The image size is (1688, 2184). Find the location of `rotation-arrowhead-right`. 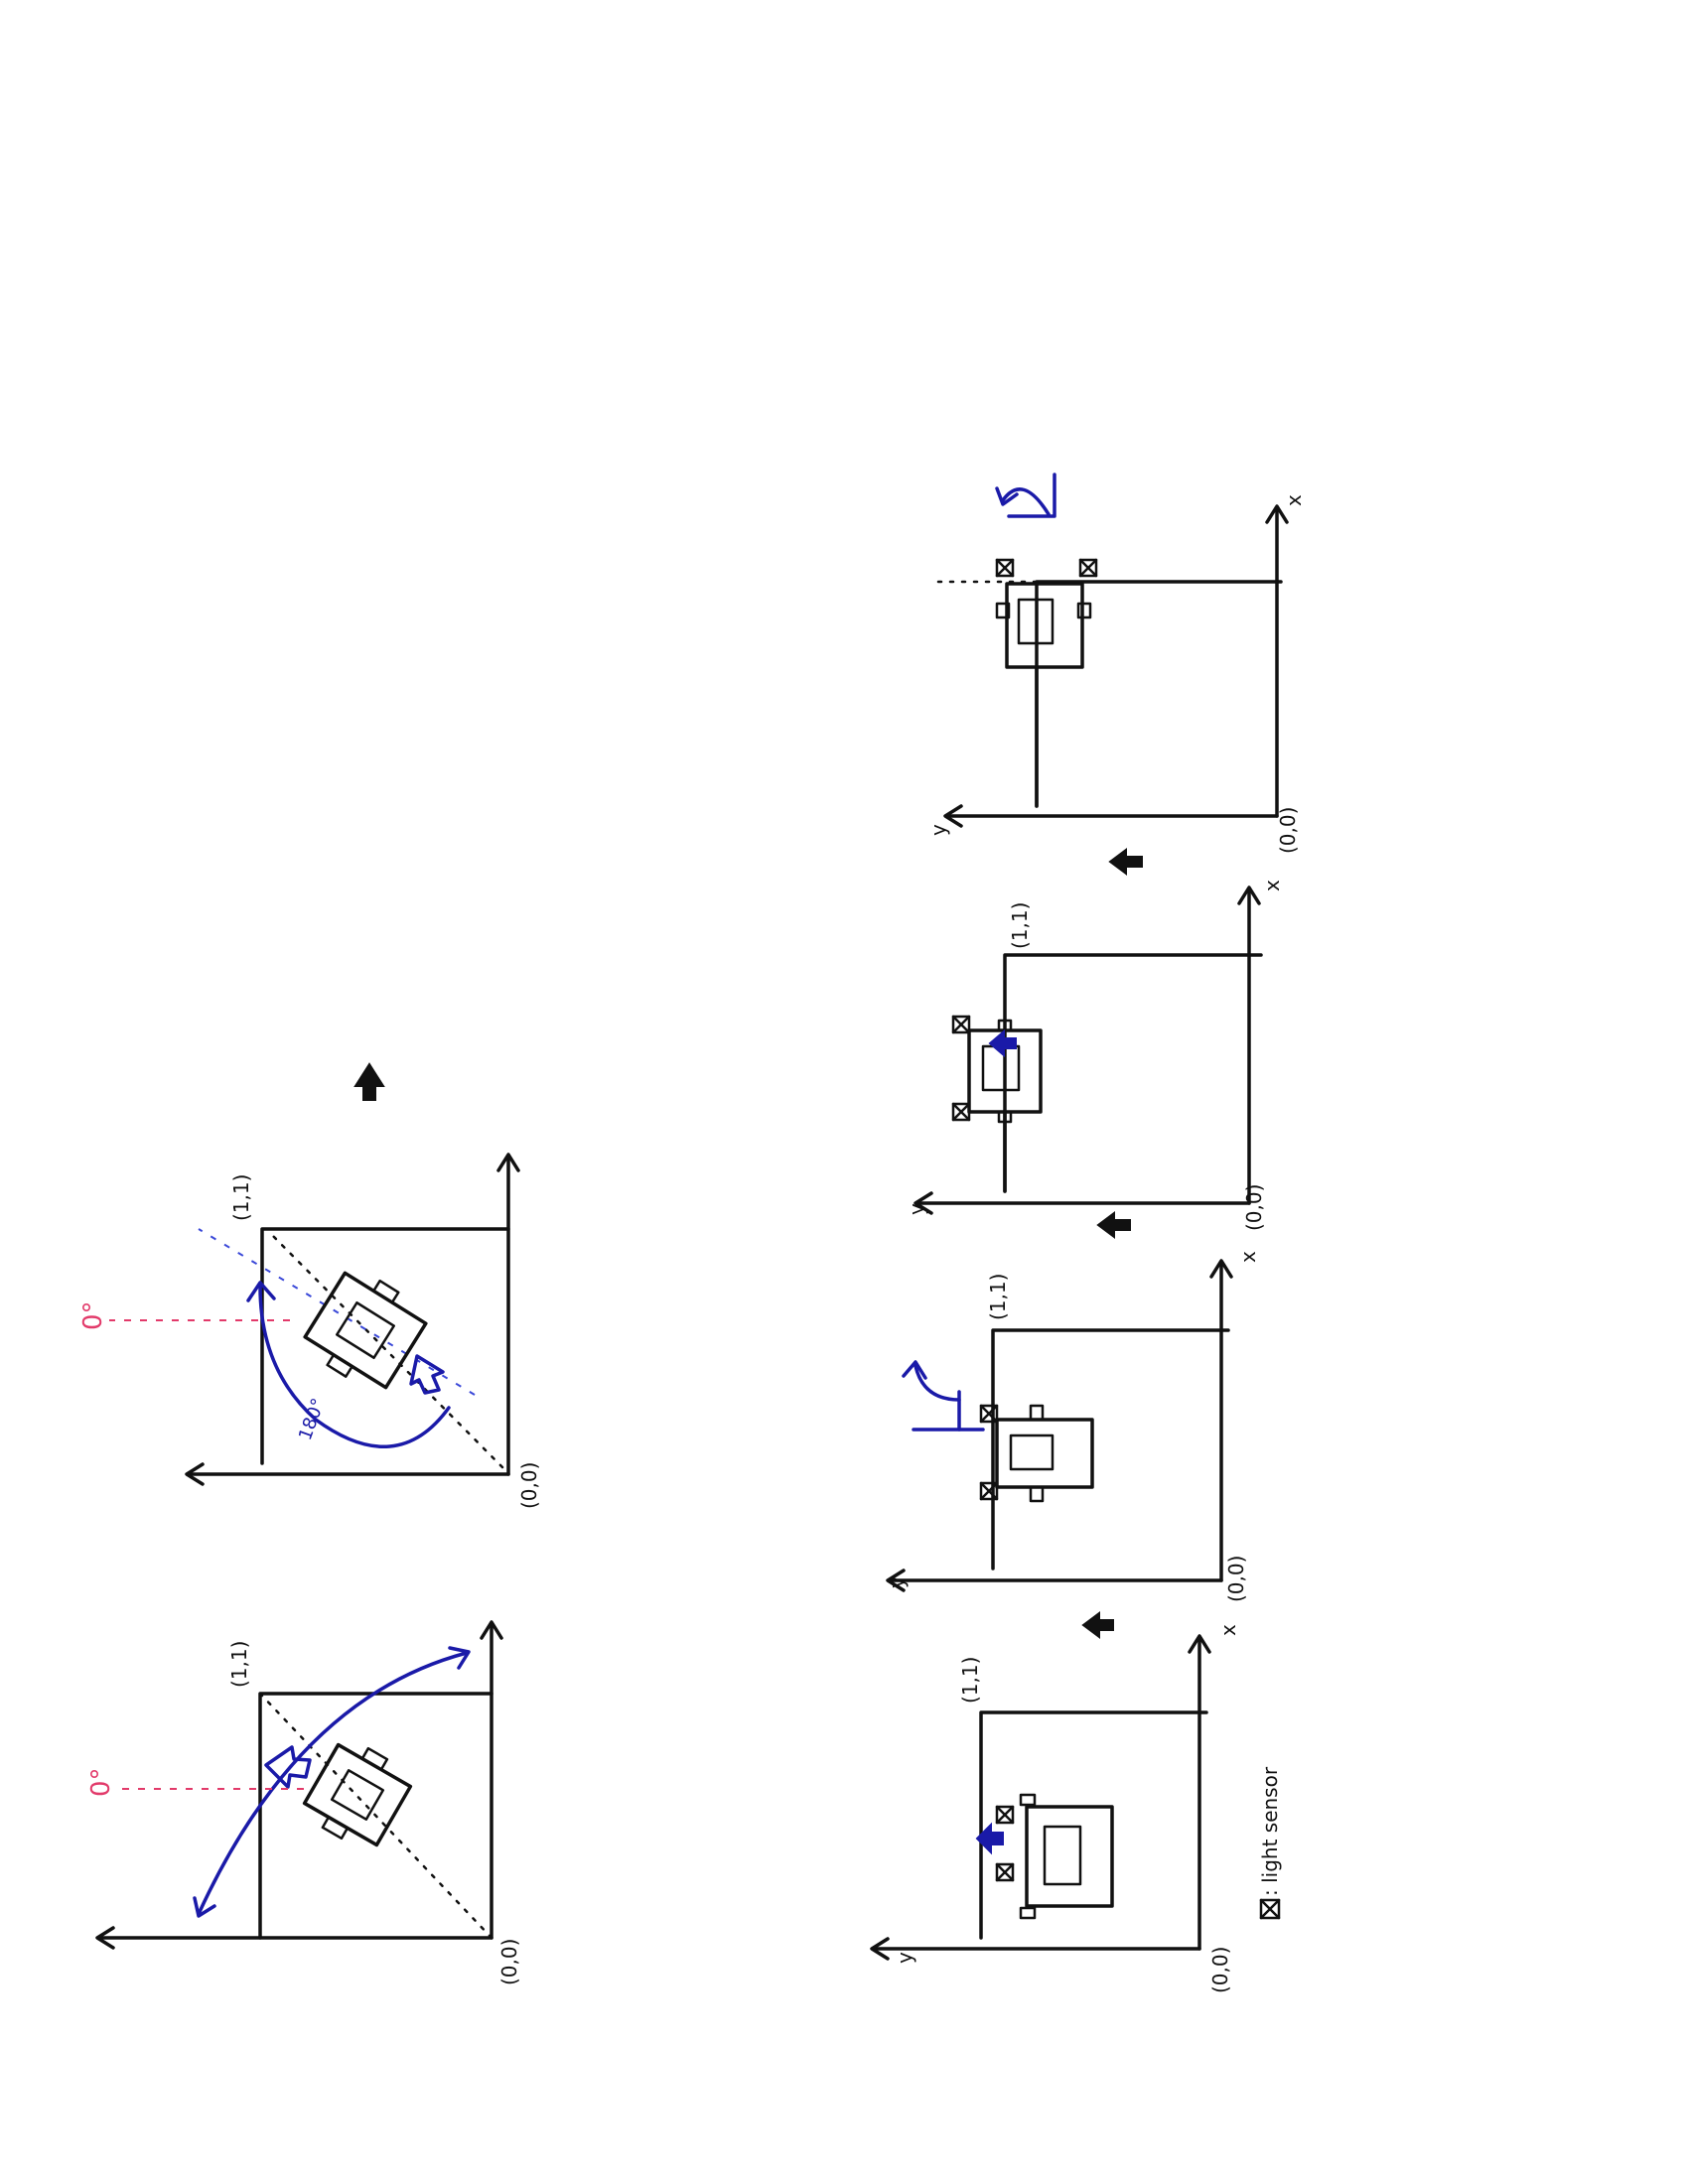

rotation-arrowhead-right is located at coordinates (459, 1658).